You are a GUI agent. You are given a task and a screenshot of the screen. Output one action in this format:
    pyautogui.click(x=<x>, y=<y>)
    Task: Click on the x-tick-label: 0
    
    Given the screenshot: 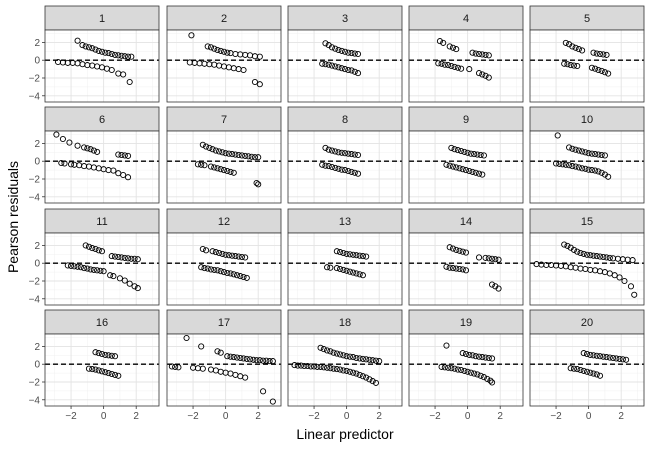 What is the action you would take?
    pyautogui.click(x=226, y=416)
    